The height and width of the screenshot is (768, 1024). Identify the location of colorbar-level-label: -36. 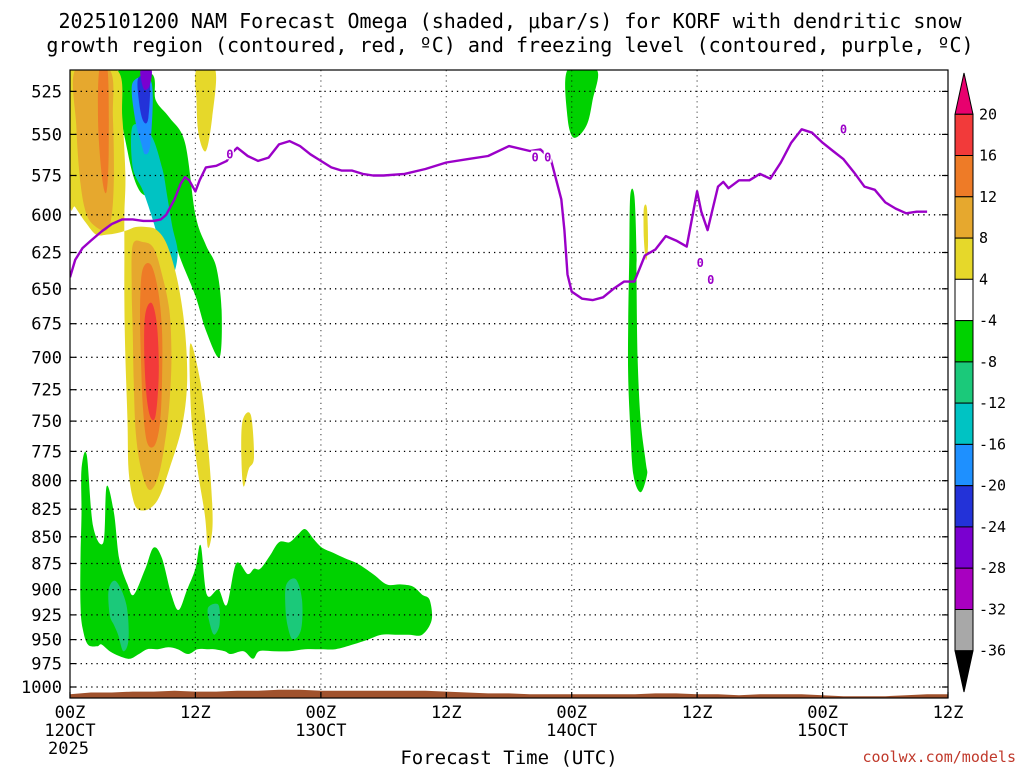
(992, 651).